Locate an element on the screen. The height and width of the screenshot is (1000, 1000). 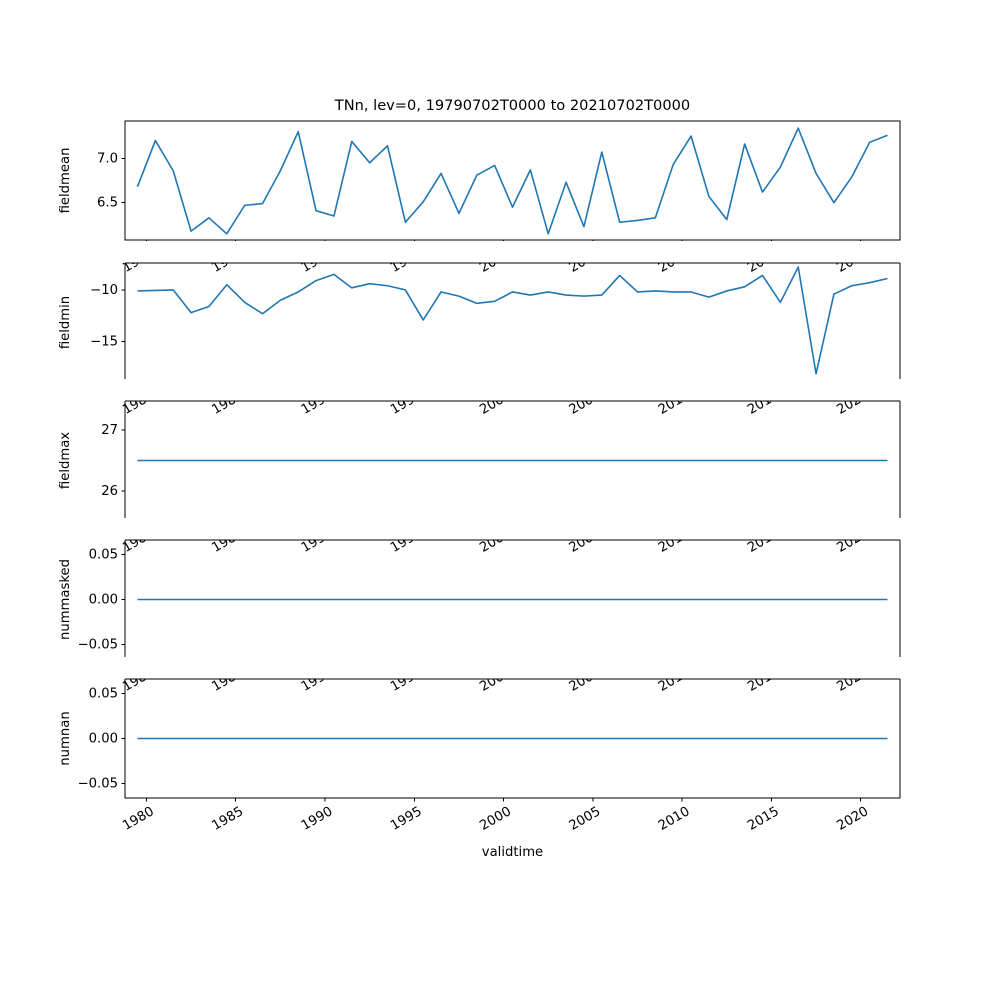
xtick-label: 1980 is located at coordinates (138, 819).